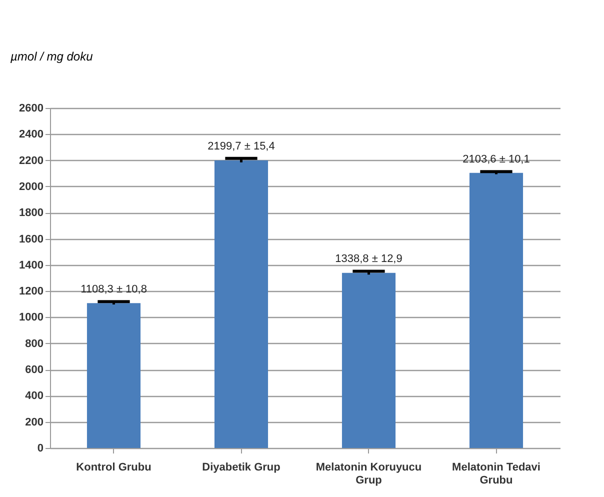  Describe the element at coordinates (31, 239) in the screenshot. I see `y-tick-label: 1600` at that location.